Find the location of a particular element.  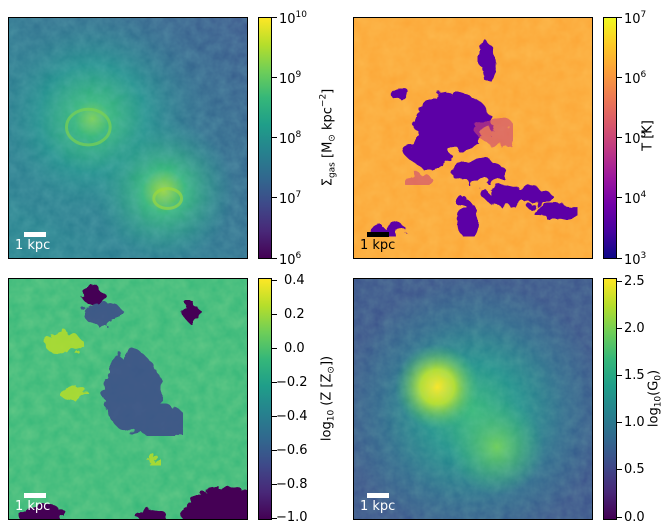

metallicity-tick-label: −0.2 is located at coordinates (292, 382).